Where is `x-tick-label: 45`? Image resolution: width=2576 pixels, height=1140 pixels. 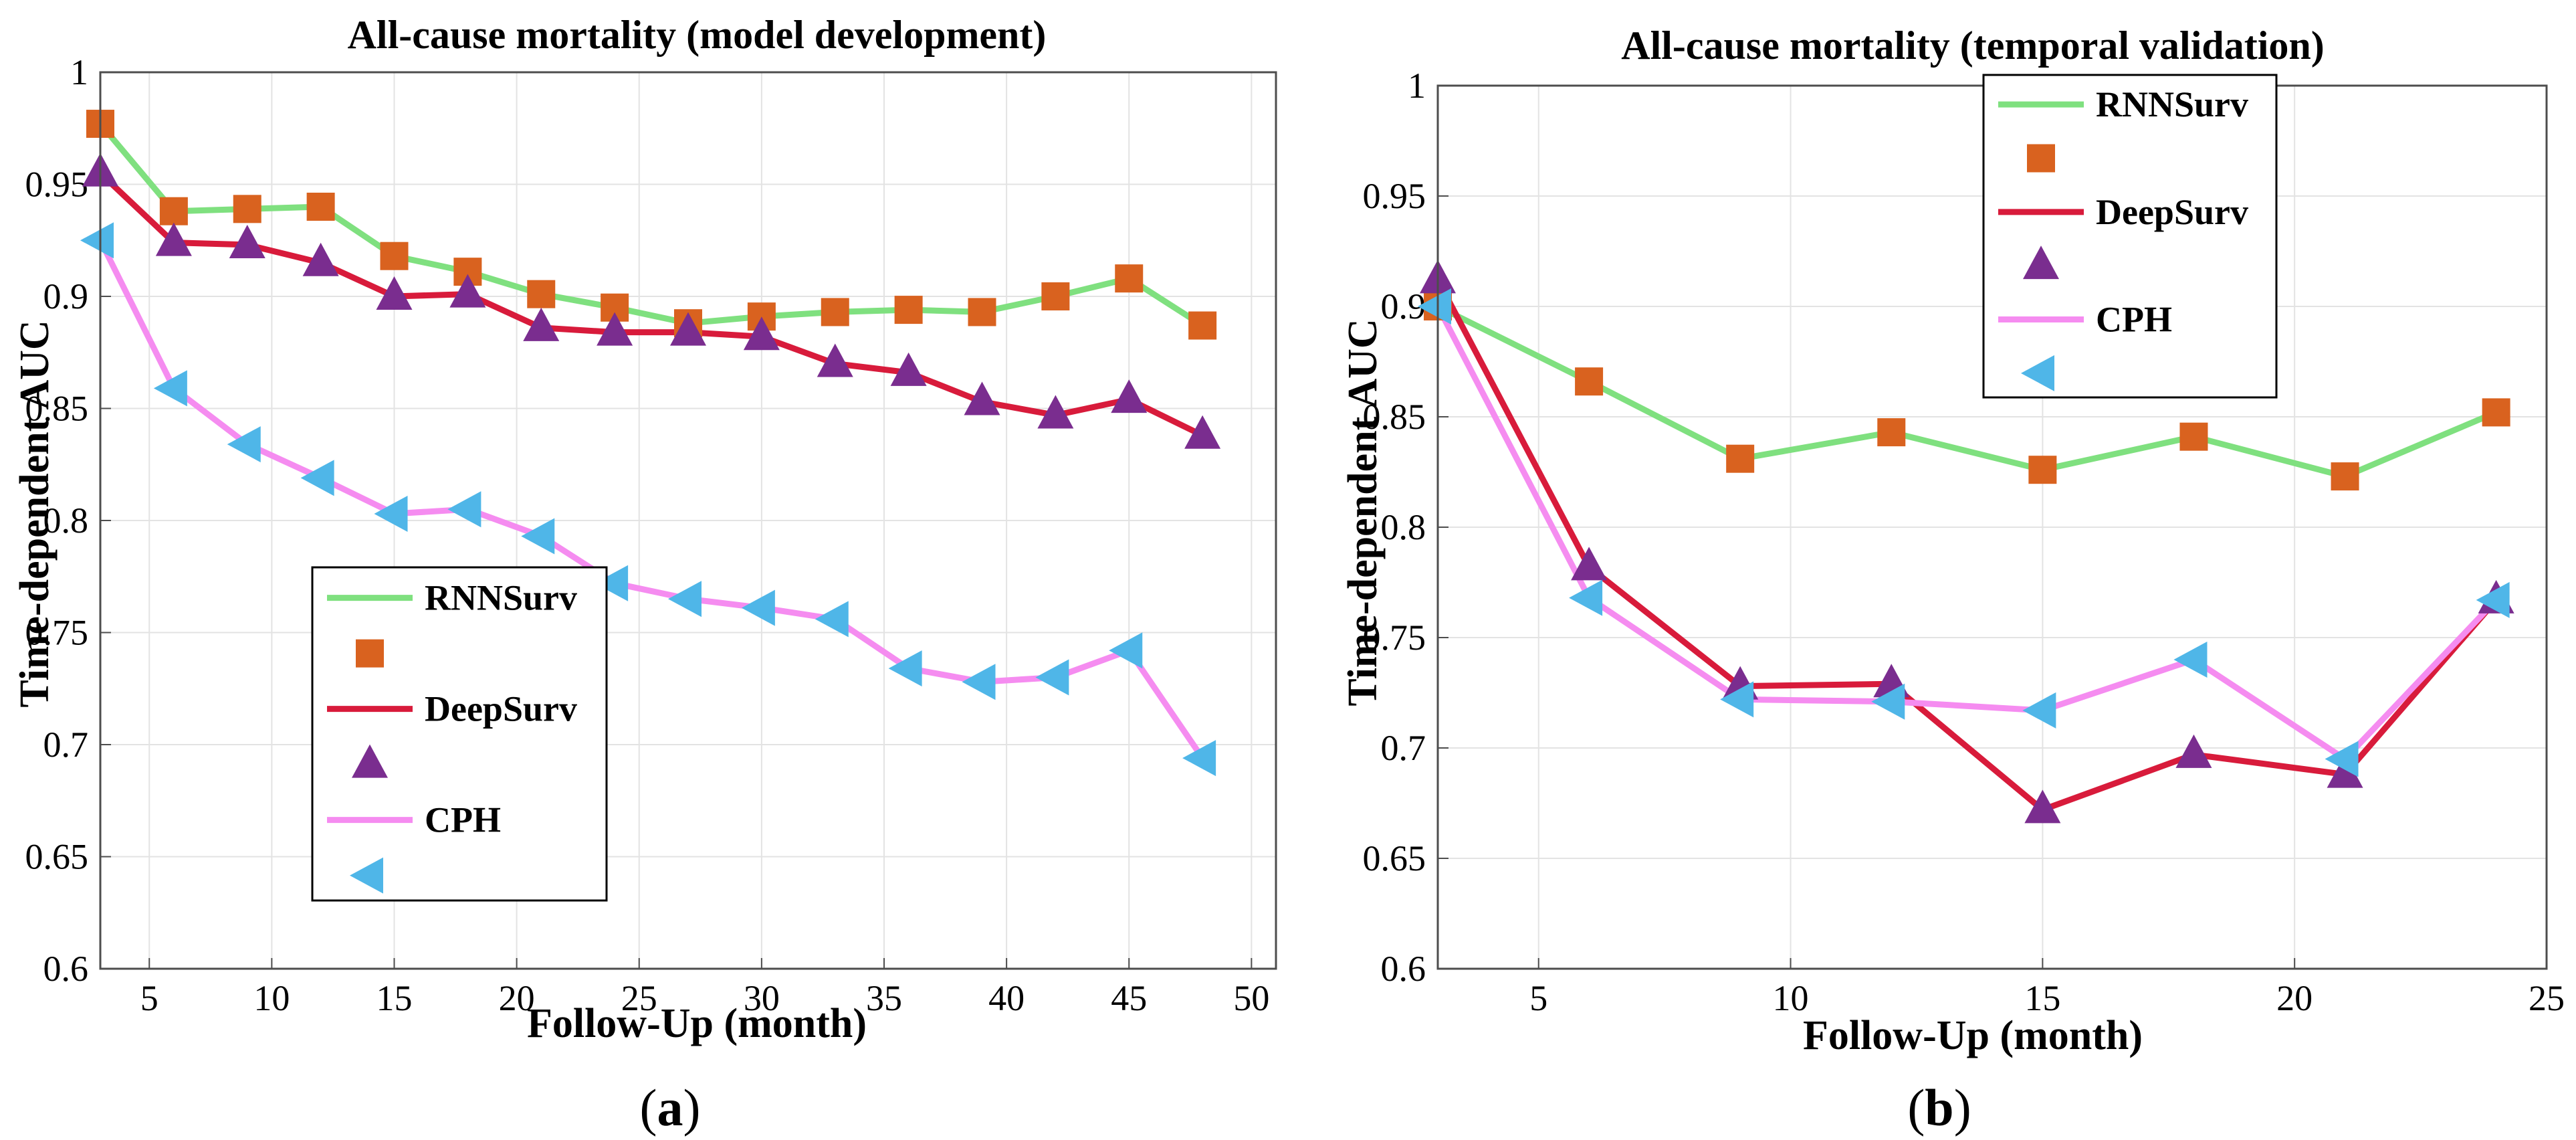
x-tick-label: 45 is located at coordinates (1129, 998).